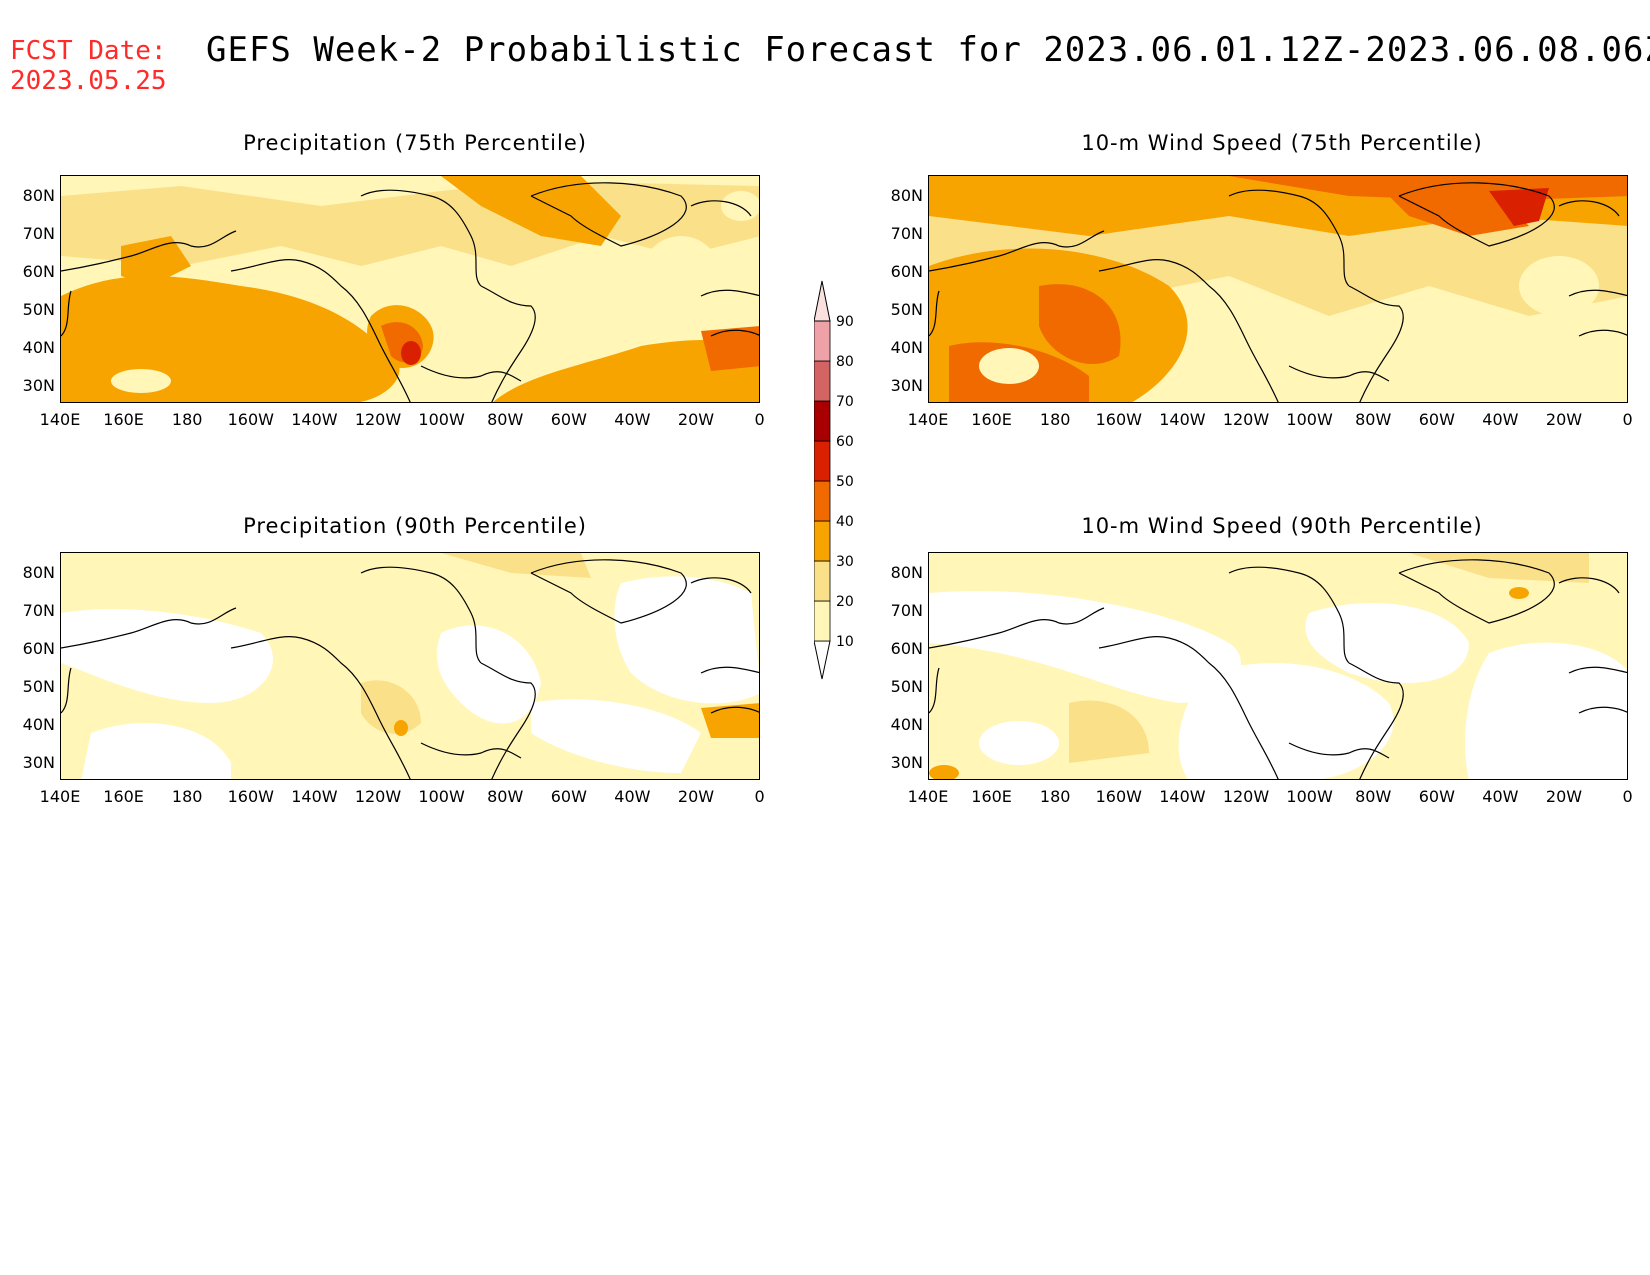 This screenshot has height=1275, width=1650. Describe the element at coordinates (845, 642) in the screenshot. I see `colorbar-tick-label: 10` at that location.